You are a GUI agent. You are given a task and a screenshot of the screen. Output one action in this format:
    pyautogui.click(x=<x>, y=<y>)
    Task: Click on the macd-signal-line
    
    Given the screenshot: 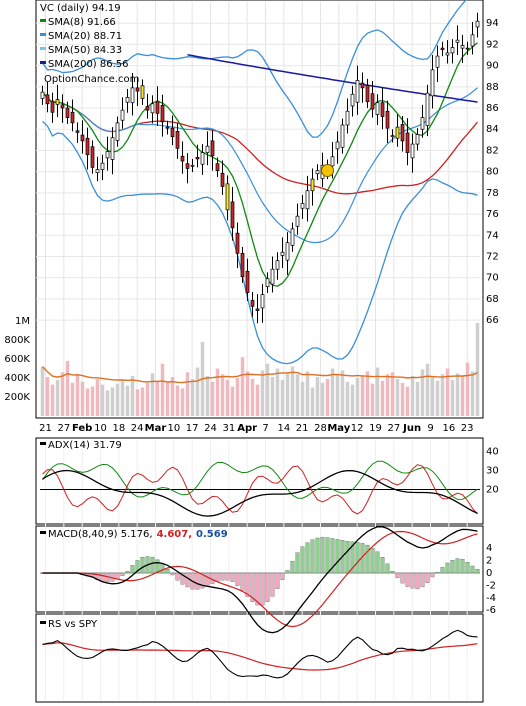 What is the action you would take?
    pyautogui.click(x=260, y=579)
    